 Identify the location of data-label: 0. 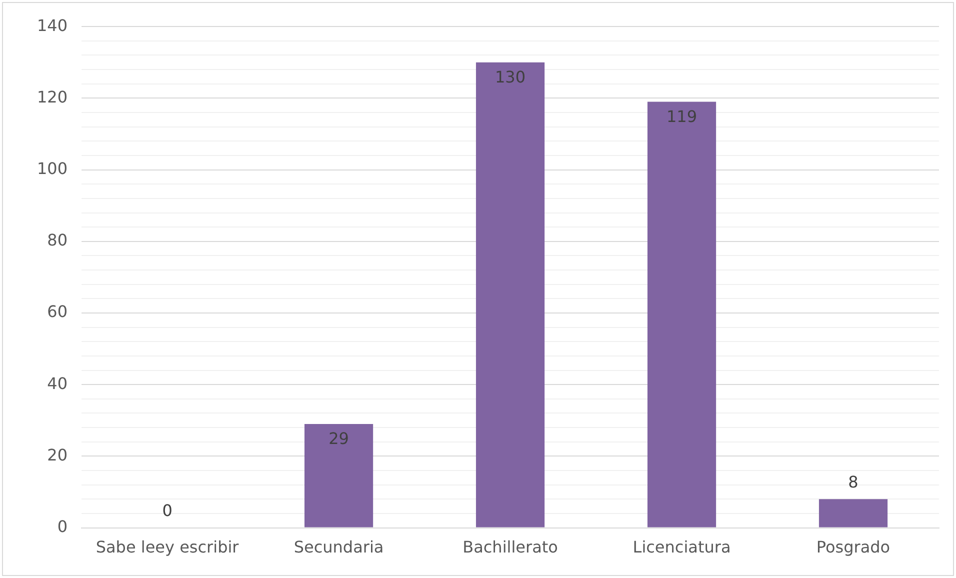
(167, 510).